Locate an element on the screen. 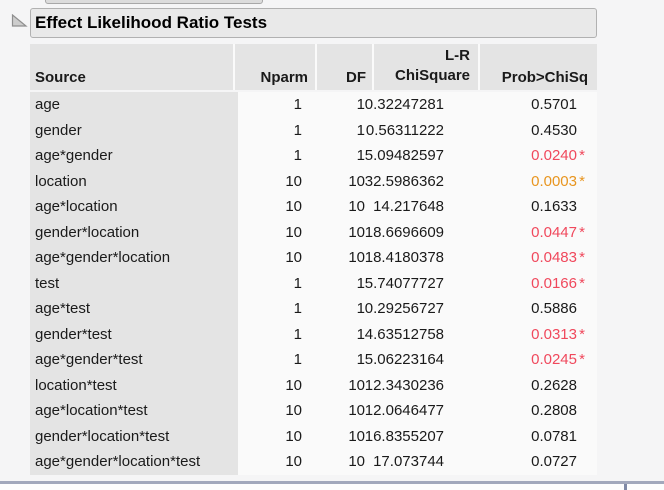 Image resolution: width=664 pixels, height=490 pixels. scrollbar-thumb is located at coordinates (625, 487).